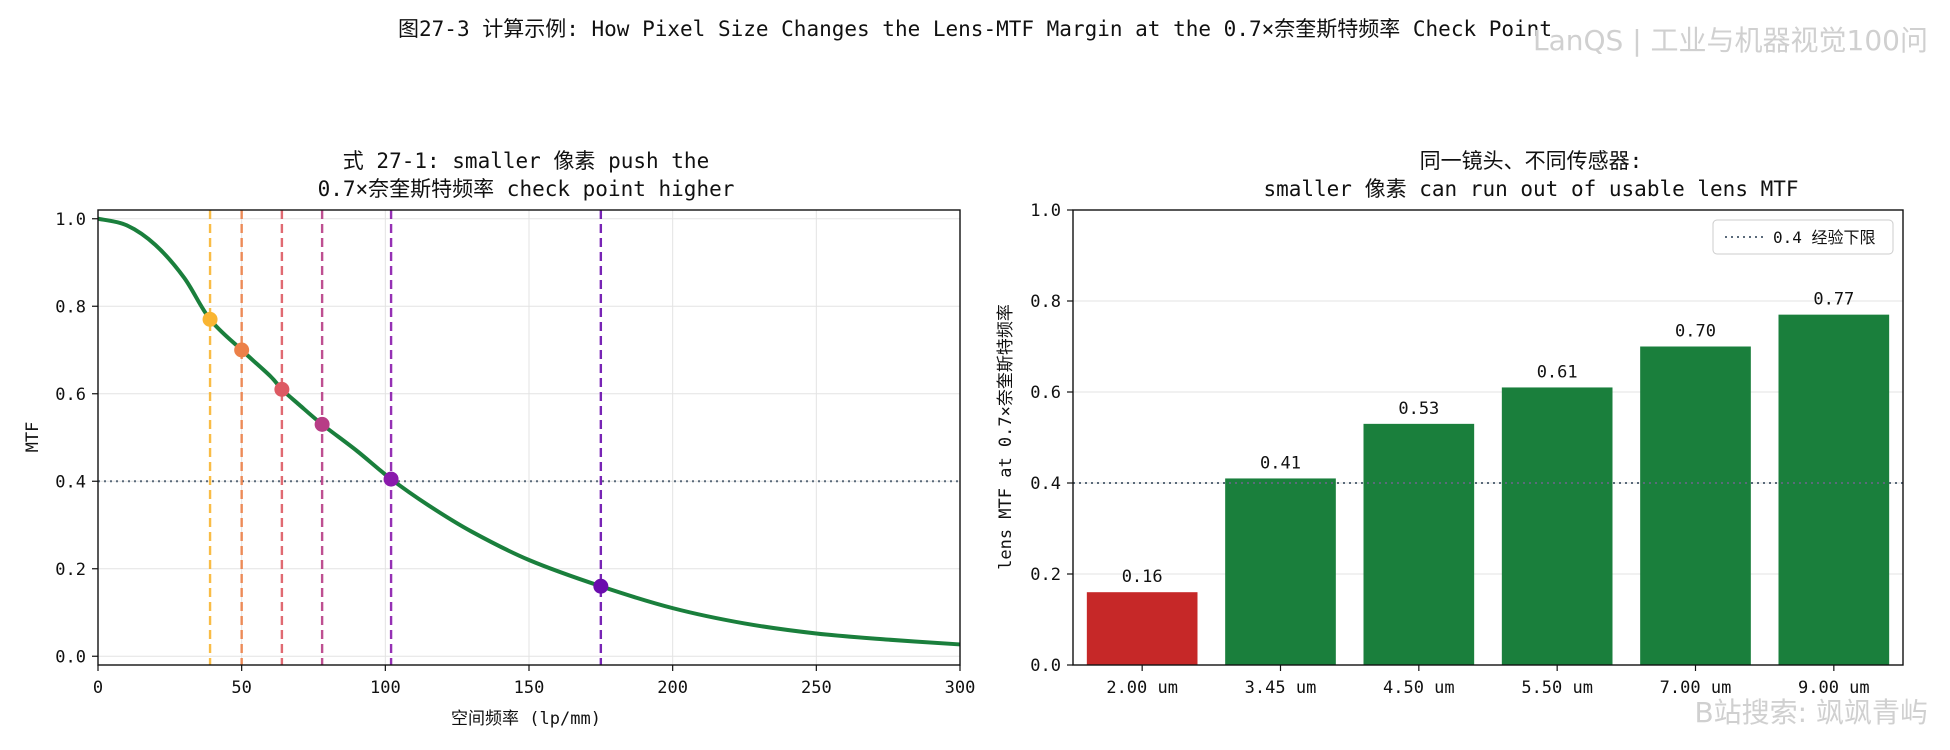 This screenshot has width=1950, height=750. Describe the element at coordinates (1006, 437) in the screenshot. I see `right-y-axis-label: lens MTF at 0.7×奈奎斯特频率` at that location.